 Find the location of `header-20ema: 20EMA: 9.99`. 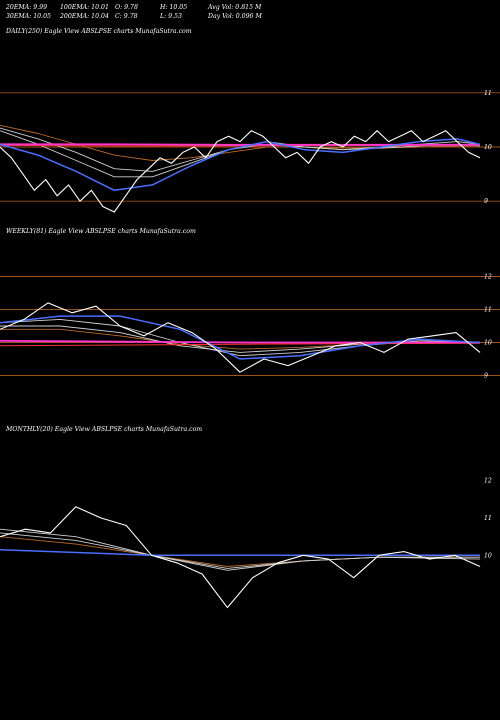

header-20ema: 20EMA: 9.99 is located at coordinates (26, 7).